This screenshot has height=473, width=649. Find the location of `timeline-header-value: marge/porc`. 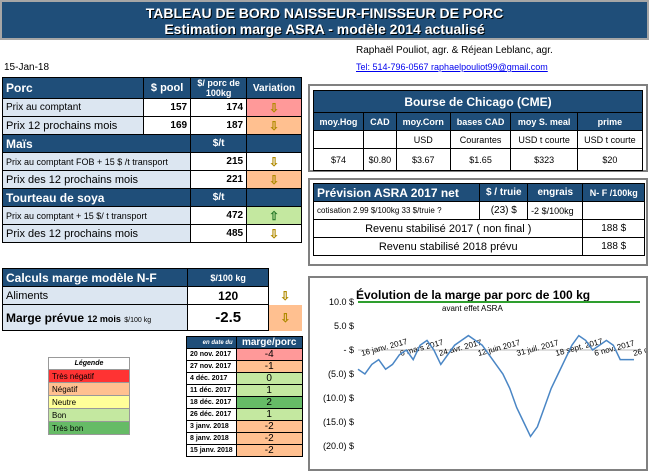

timeline-header-value: marge/porc is located at coordinates (269, 342).